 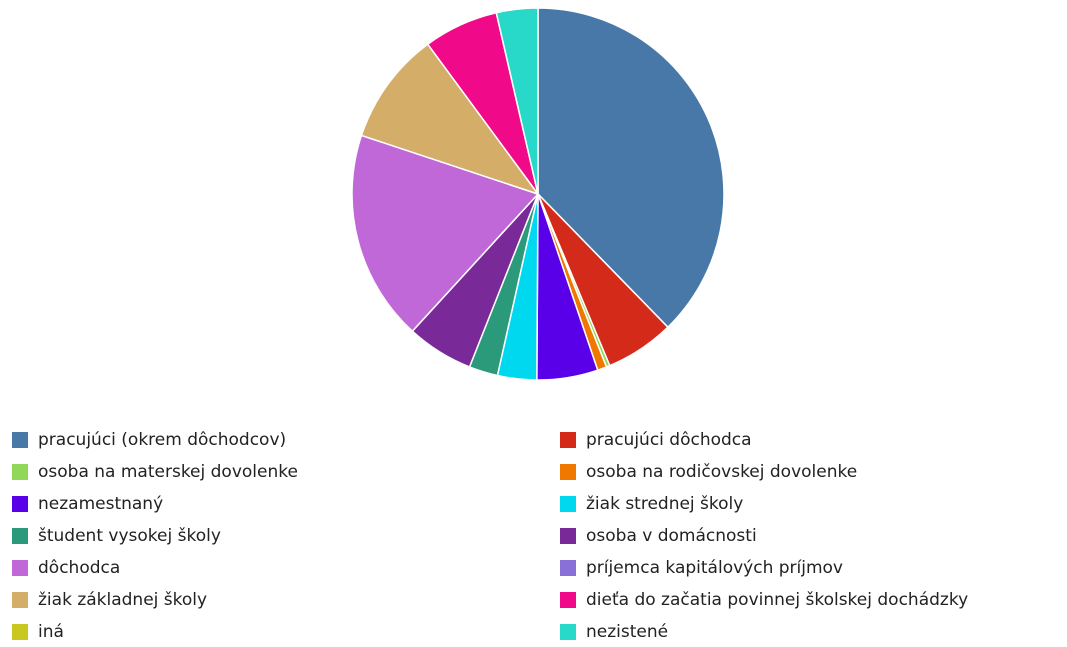 What do you see at coordinates (664, 504) in the screenshot?
I see `legend-label: žiak strednej školy` at bounding box center [664, 504].